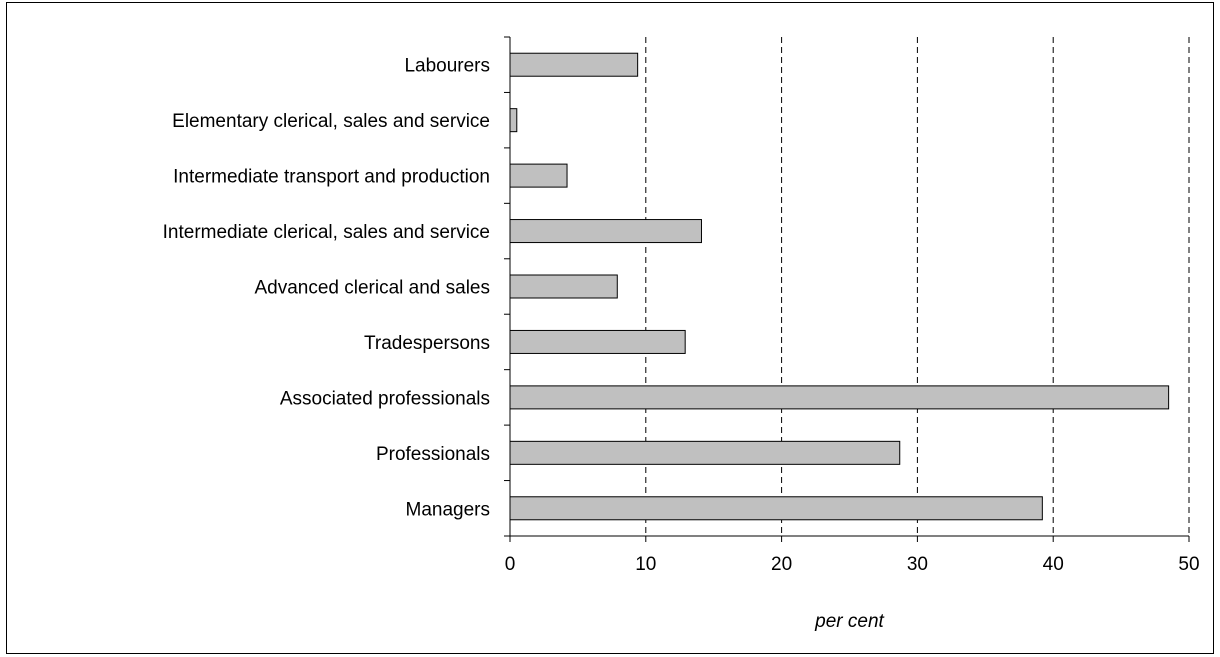  What do you see at coordinates (849, 539) in the screenshot?
I see `x-axis-ticks` at bounding box center [849, 539].